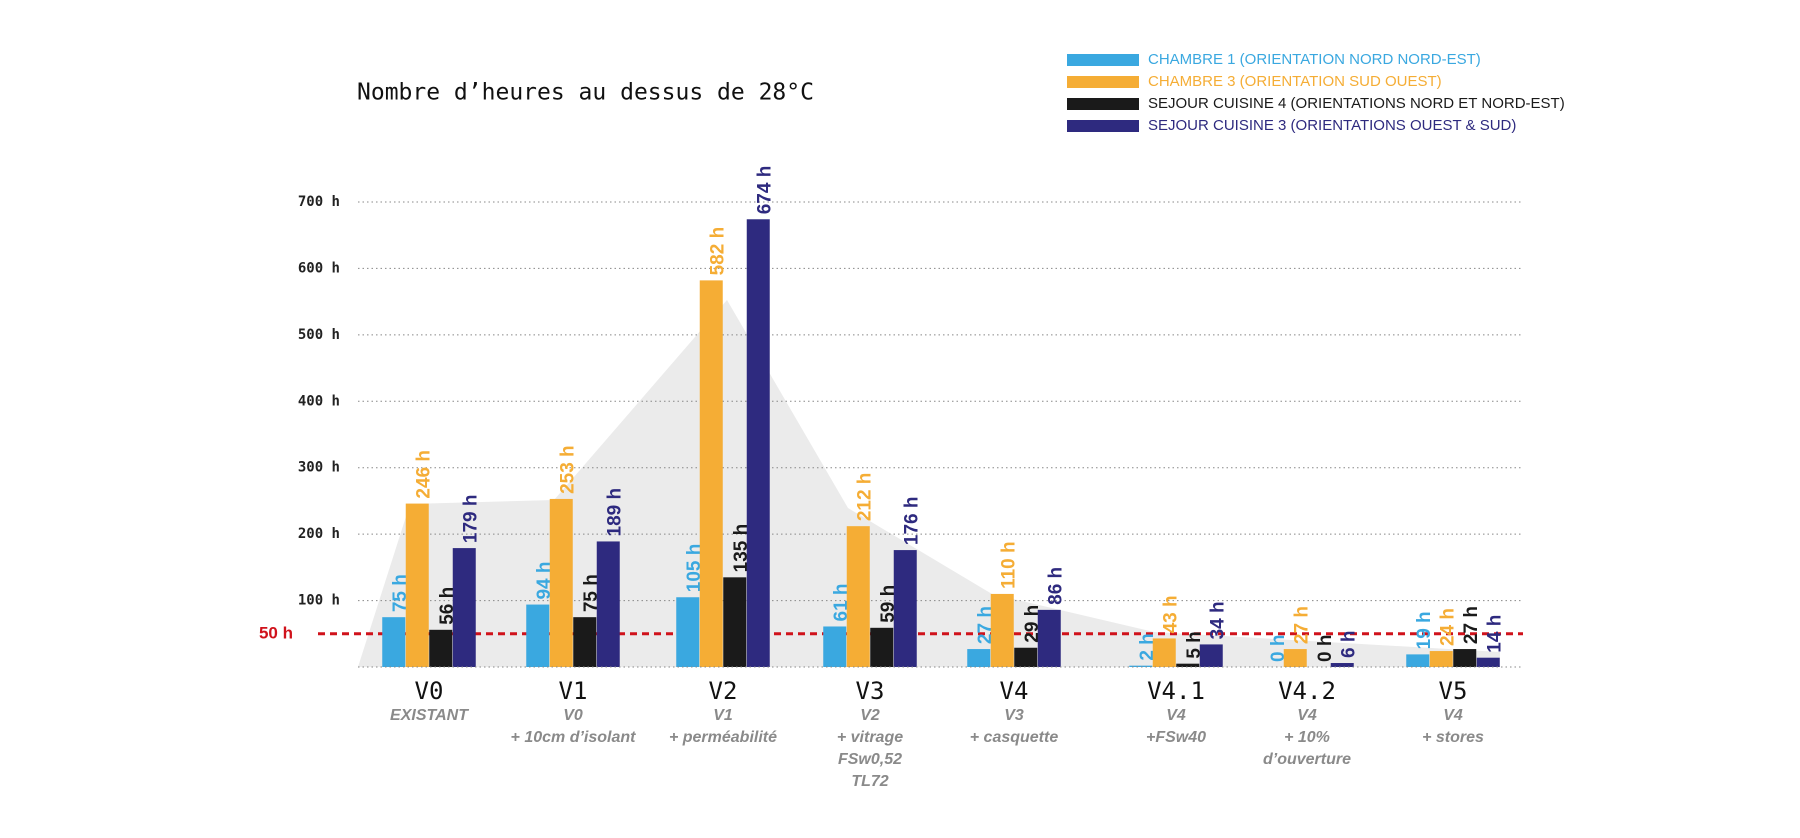 Image resolution: width=1800 pixels, height=838 pixels. I want to click on category-note: V2, so click(870, 715).